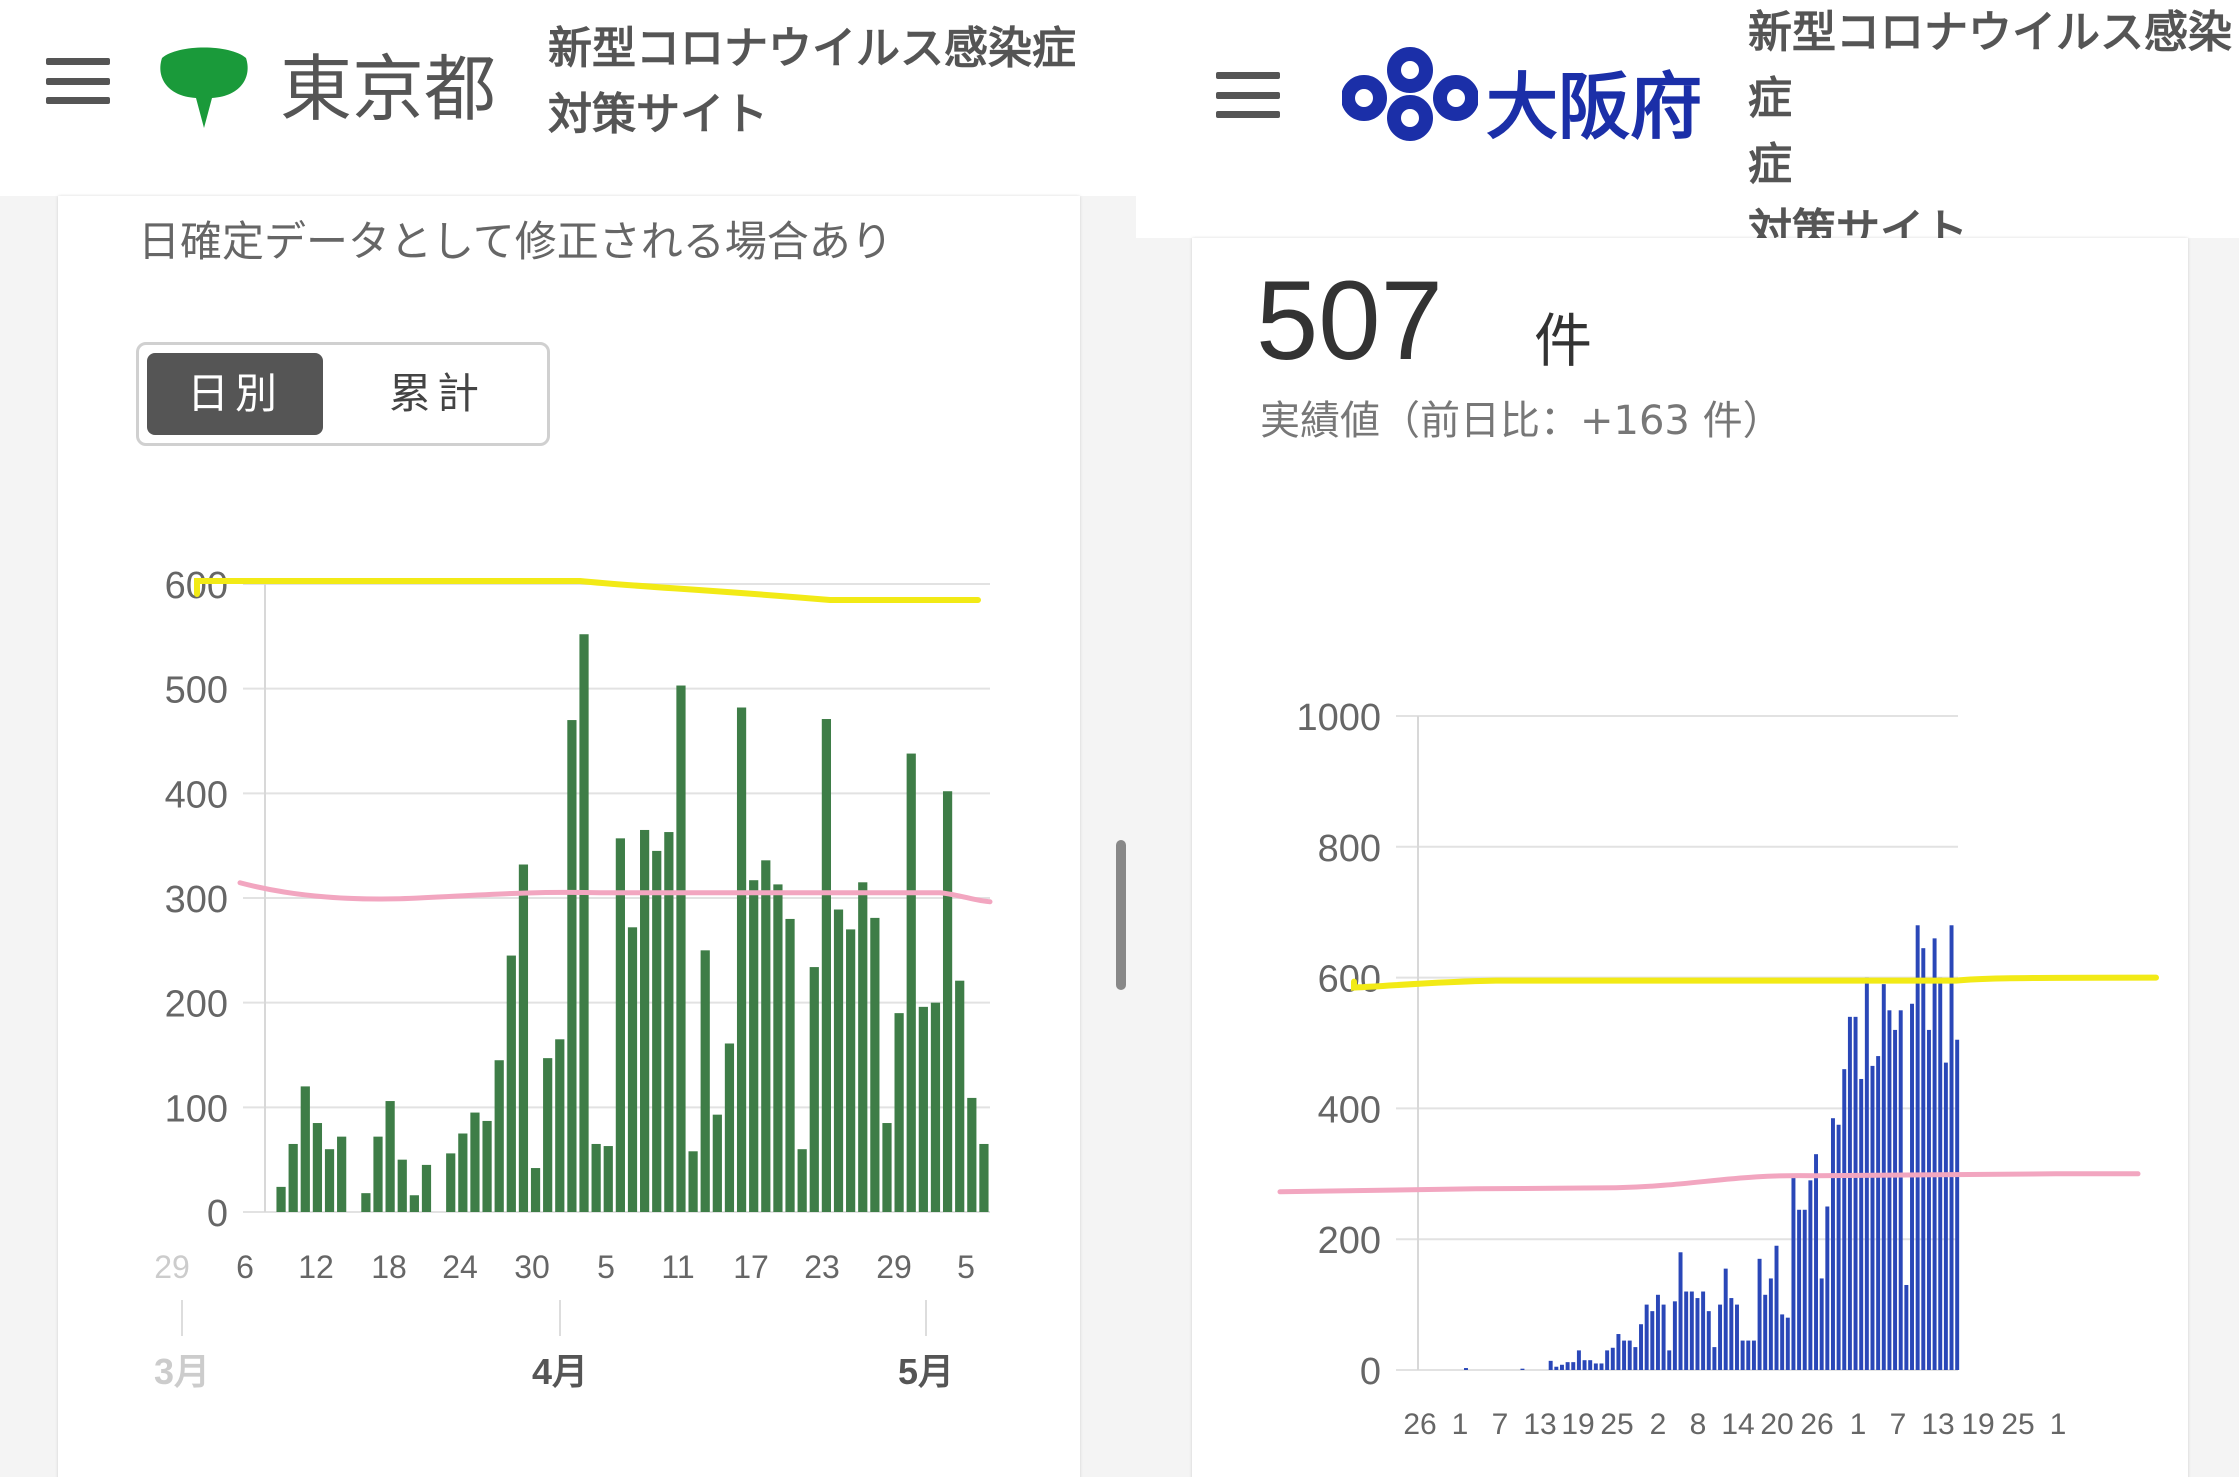  What do you see at coordinates (615, 892) in the screenshot?
I see `pink-highlight-line` at bounding box center [615, 892].